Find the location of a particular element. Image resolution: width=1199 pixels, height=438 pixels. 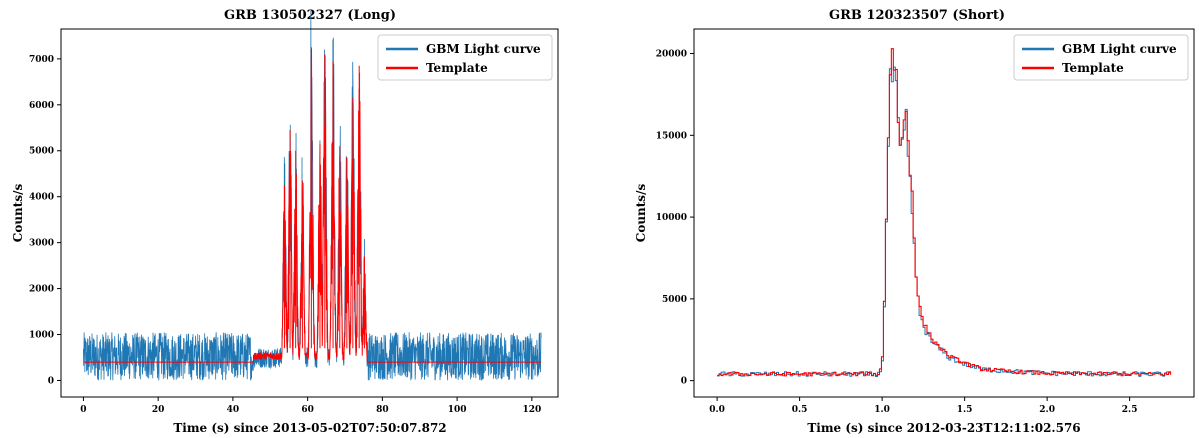

right-y-tick-label: 15000 is located at coordinates (671, 136).